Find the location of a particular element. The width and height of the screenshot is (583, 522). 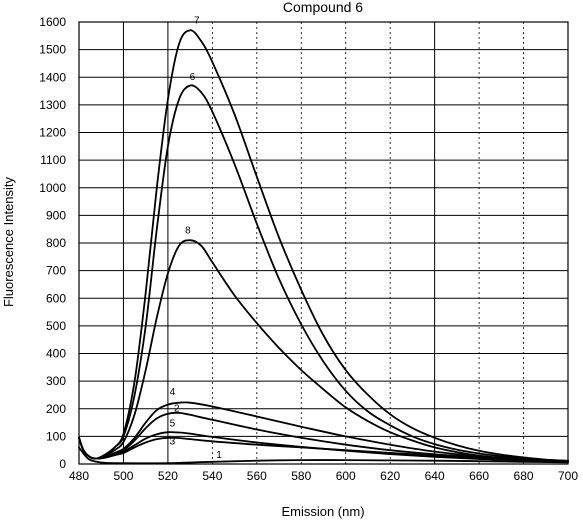

x-tick-label: 640 is located at coordinates (435, 476).